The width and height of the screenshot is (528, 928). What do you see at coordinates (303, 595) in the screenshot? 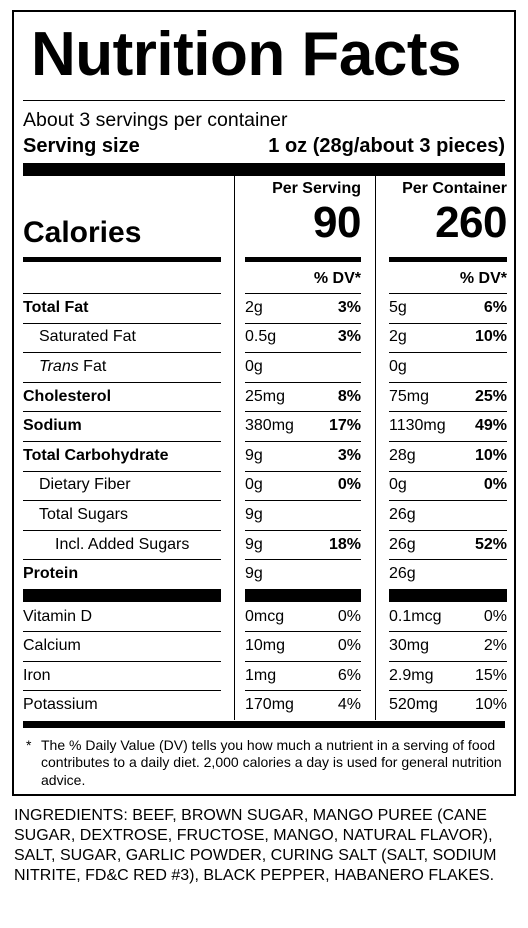
I see `separator-serving` at bounding box center [303, 595].